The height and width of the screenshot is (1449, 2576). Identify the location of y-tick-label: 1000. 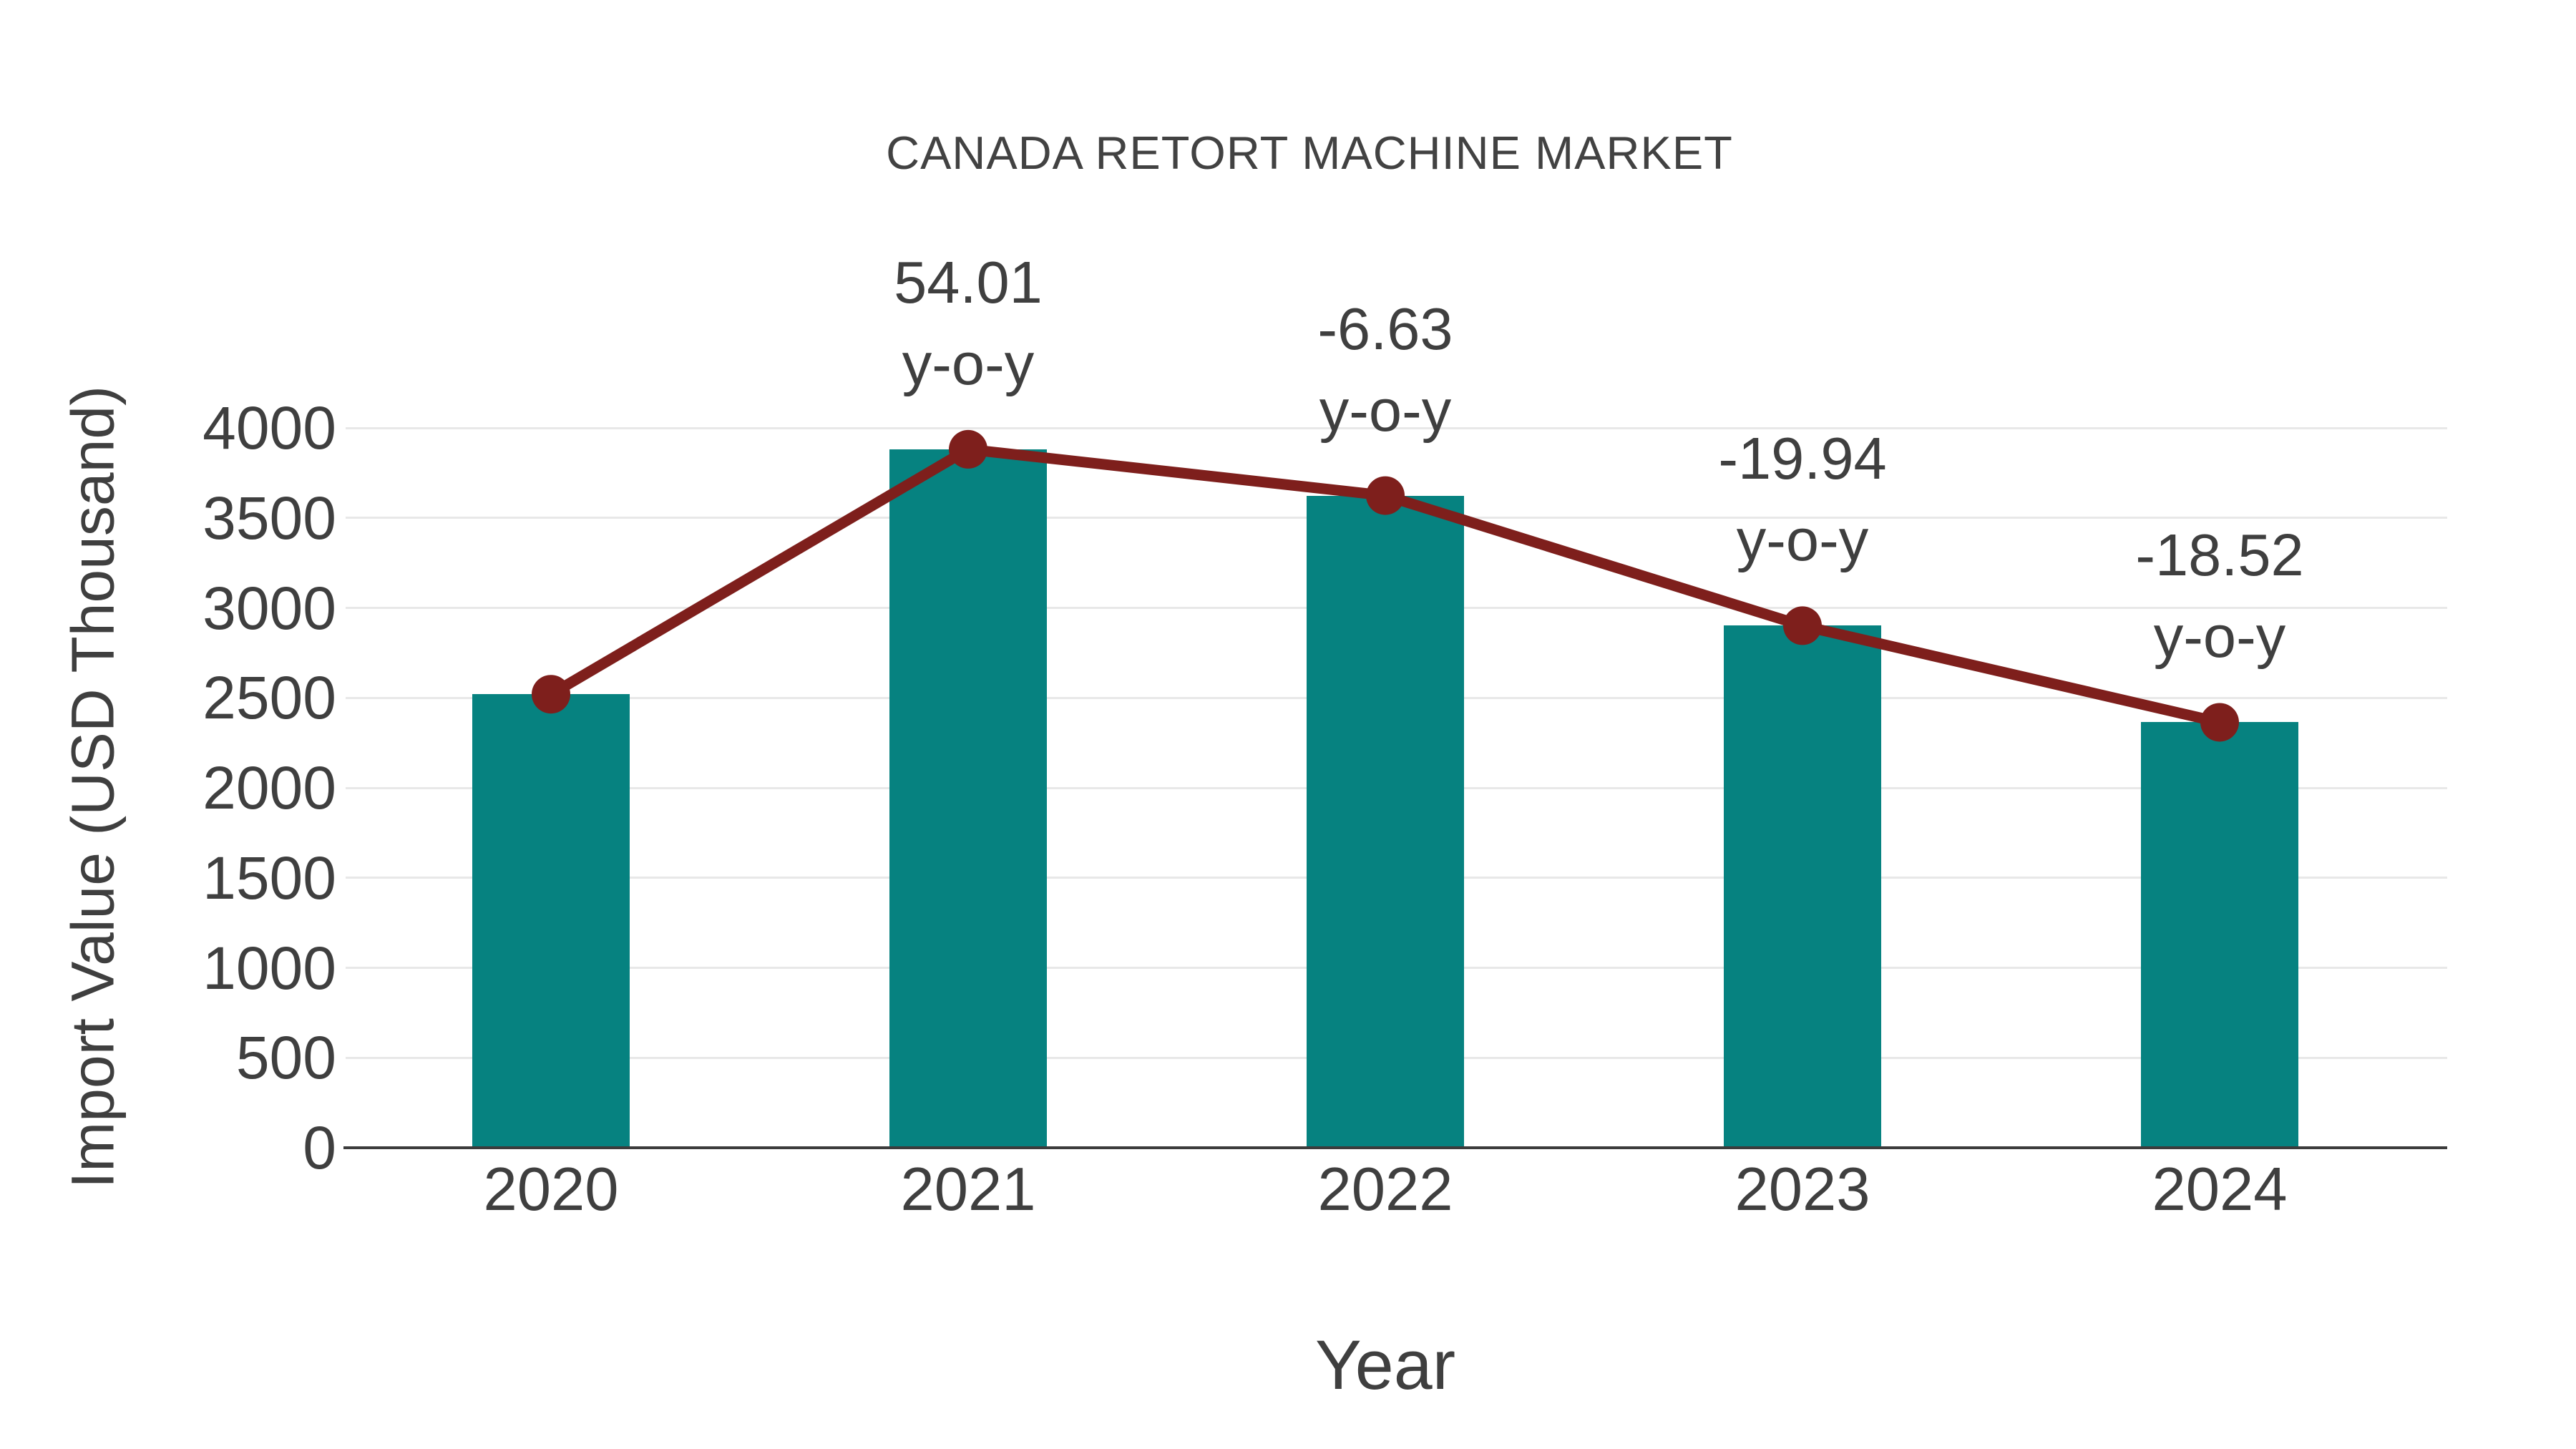
(269, 968).